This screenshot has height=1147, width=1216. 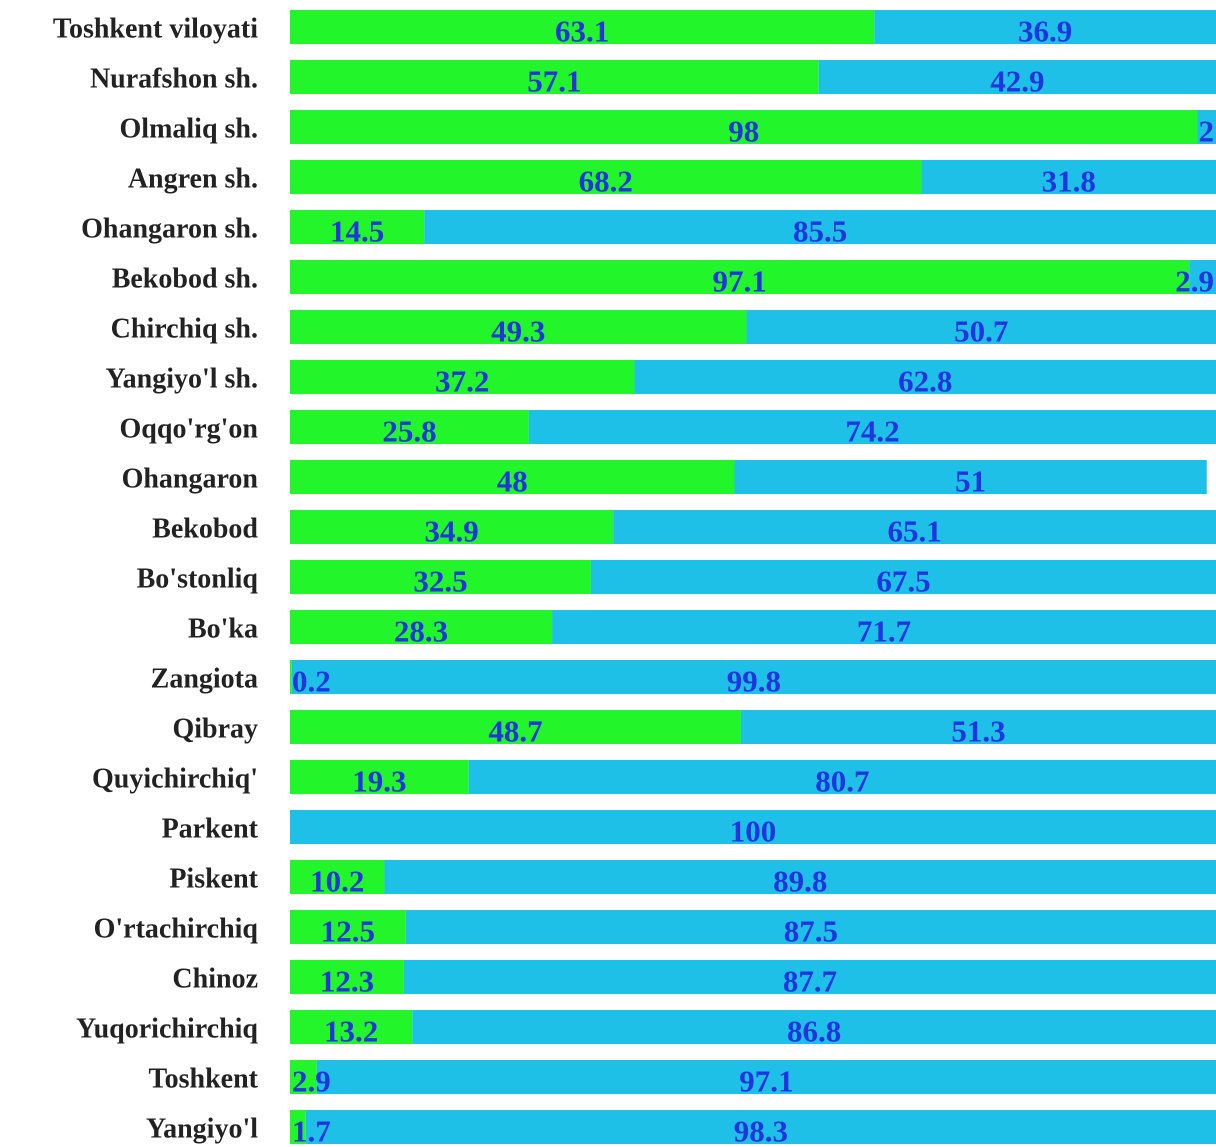 What do you see at coordinates (743, 131) in the screenshot?
I see `value-label: 98` at bounding box center [743, 131].